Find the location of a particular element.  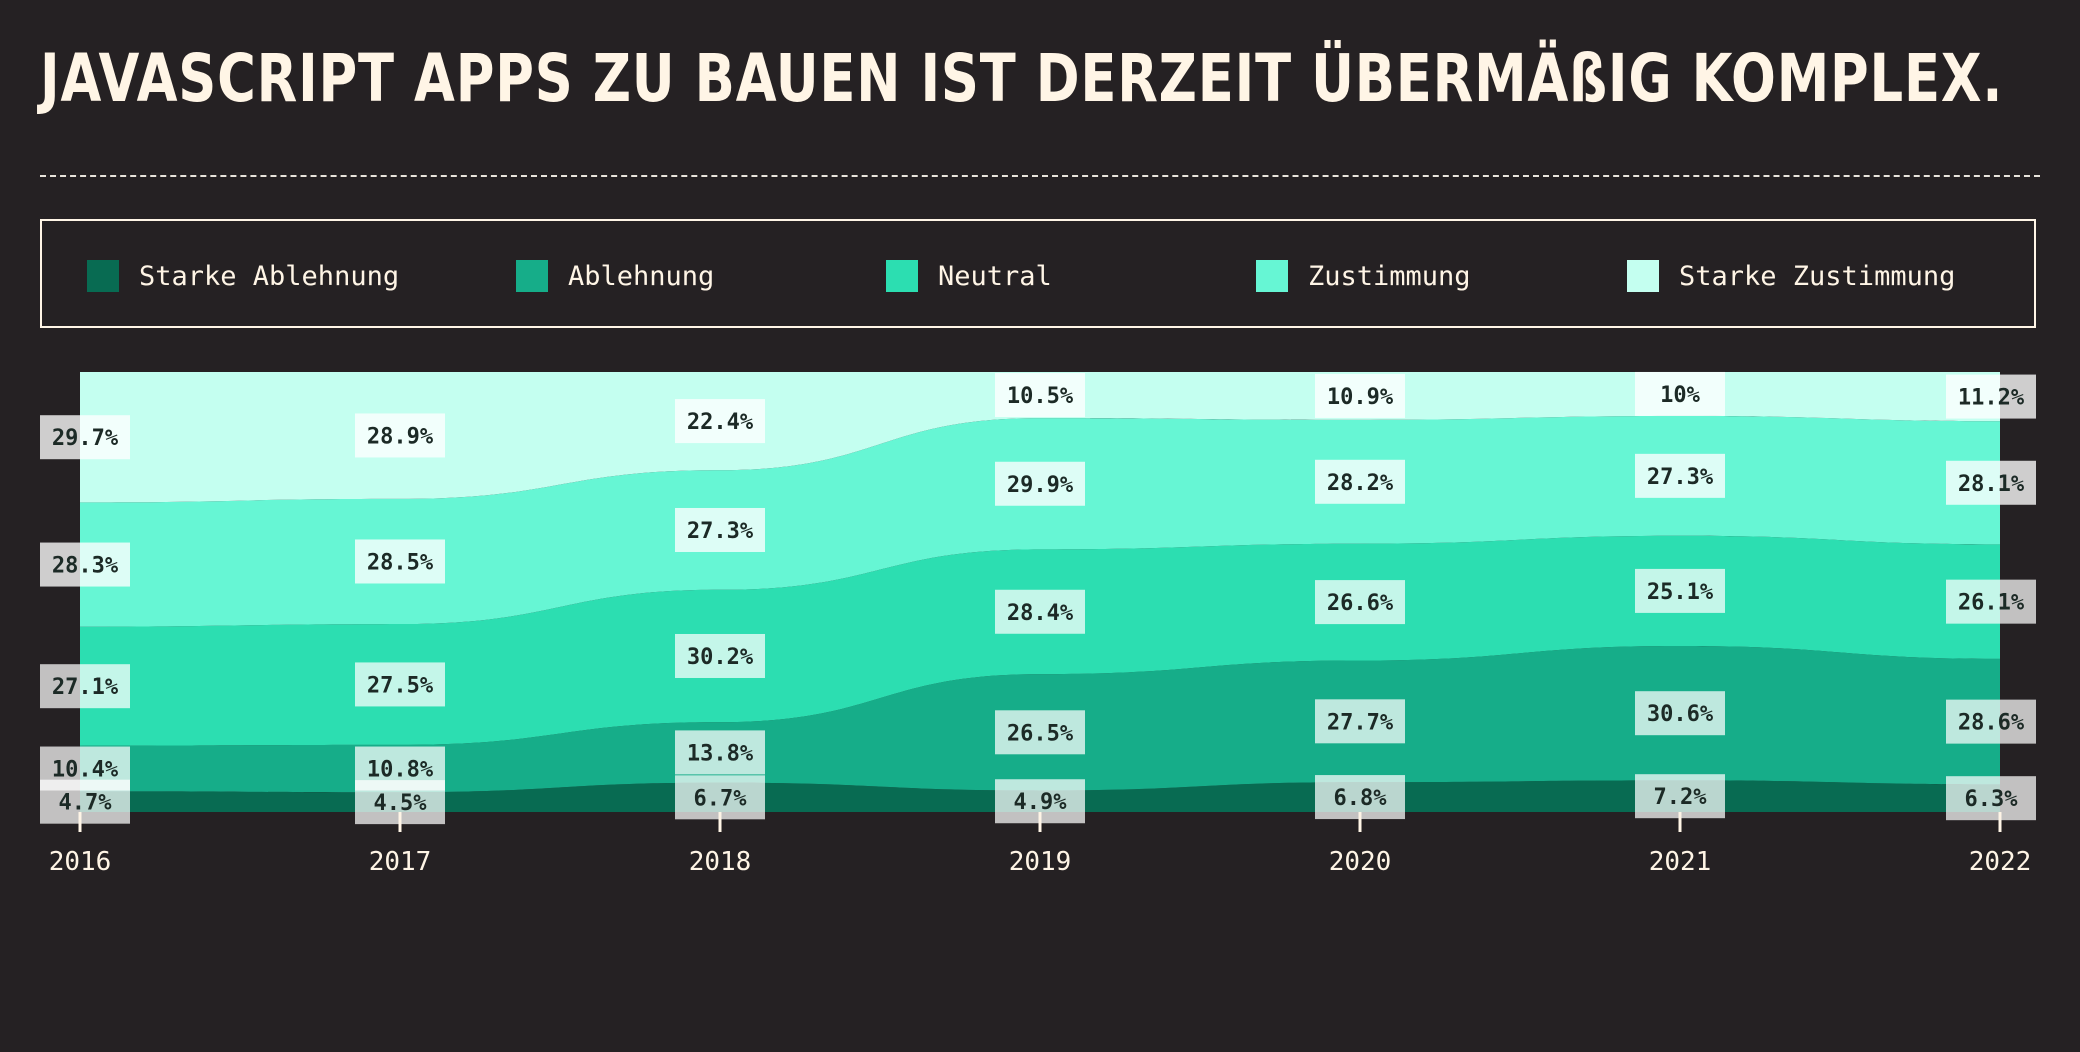

value-label: 25.1% is located at coordinates (1680, 590).